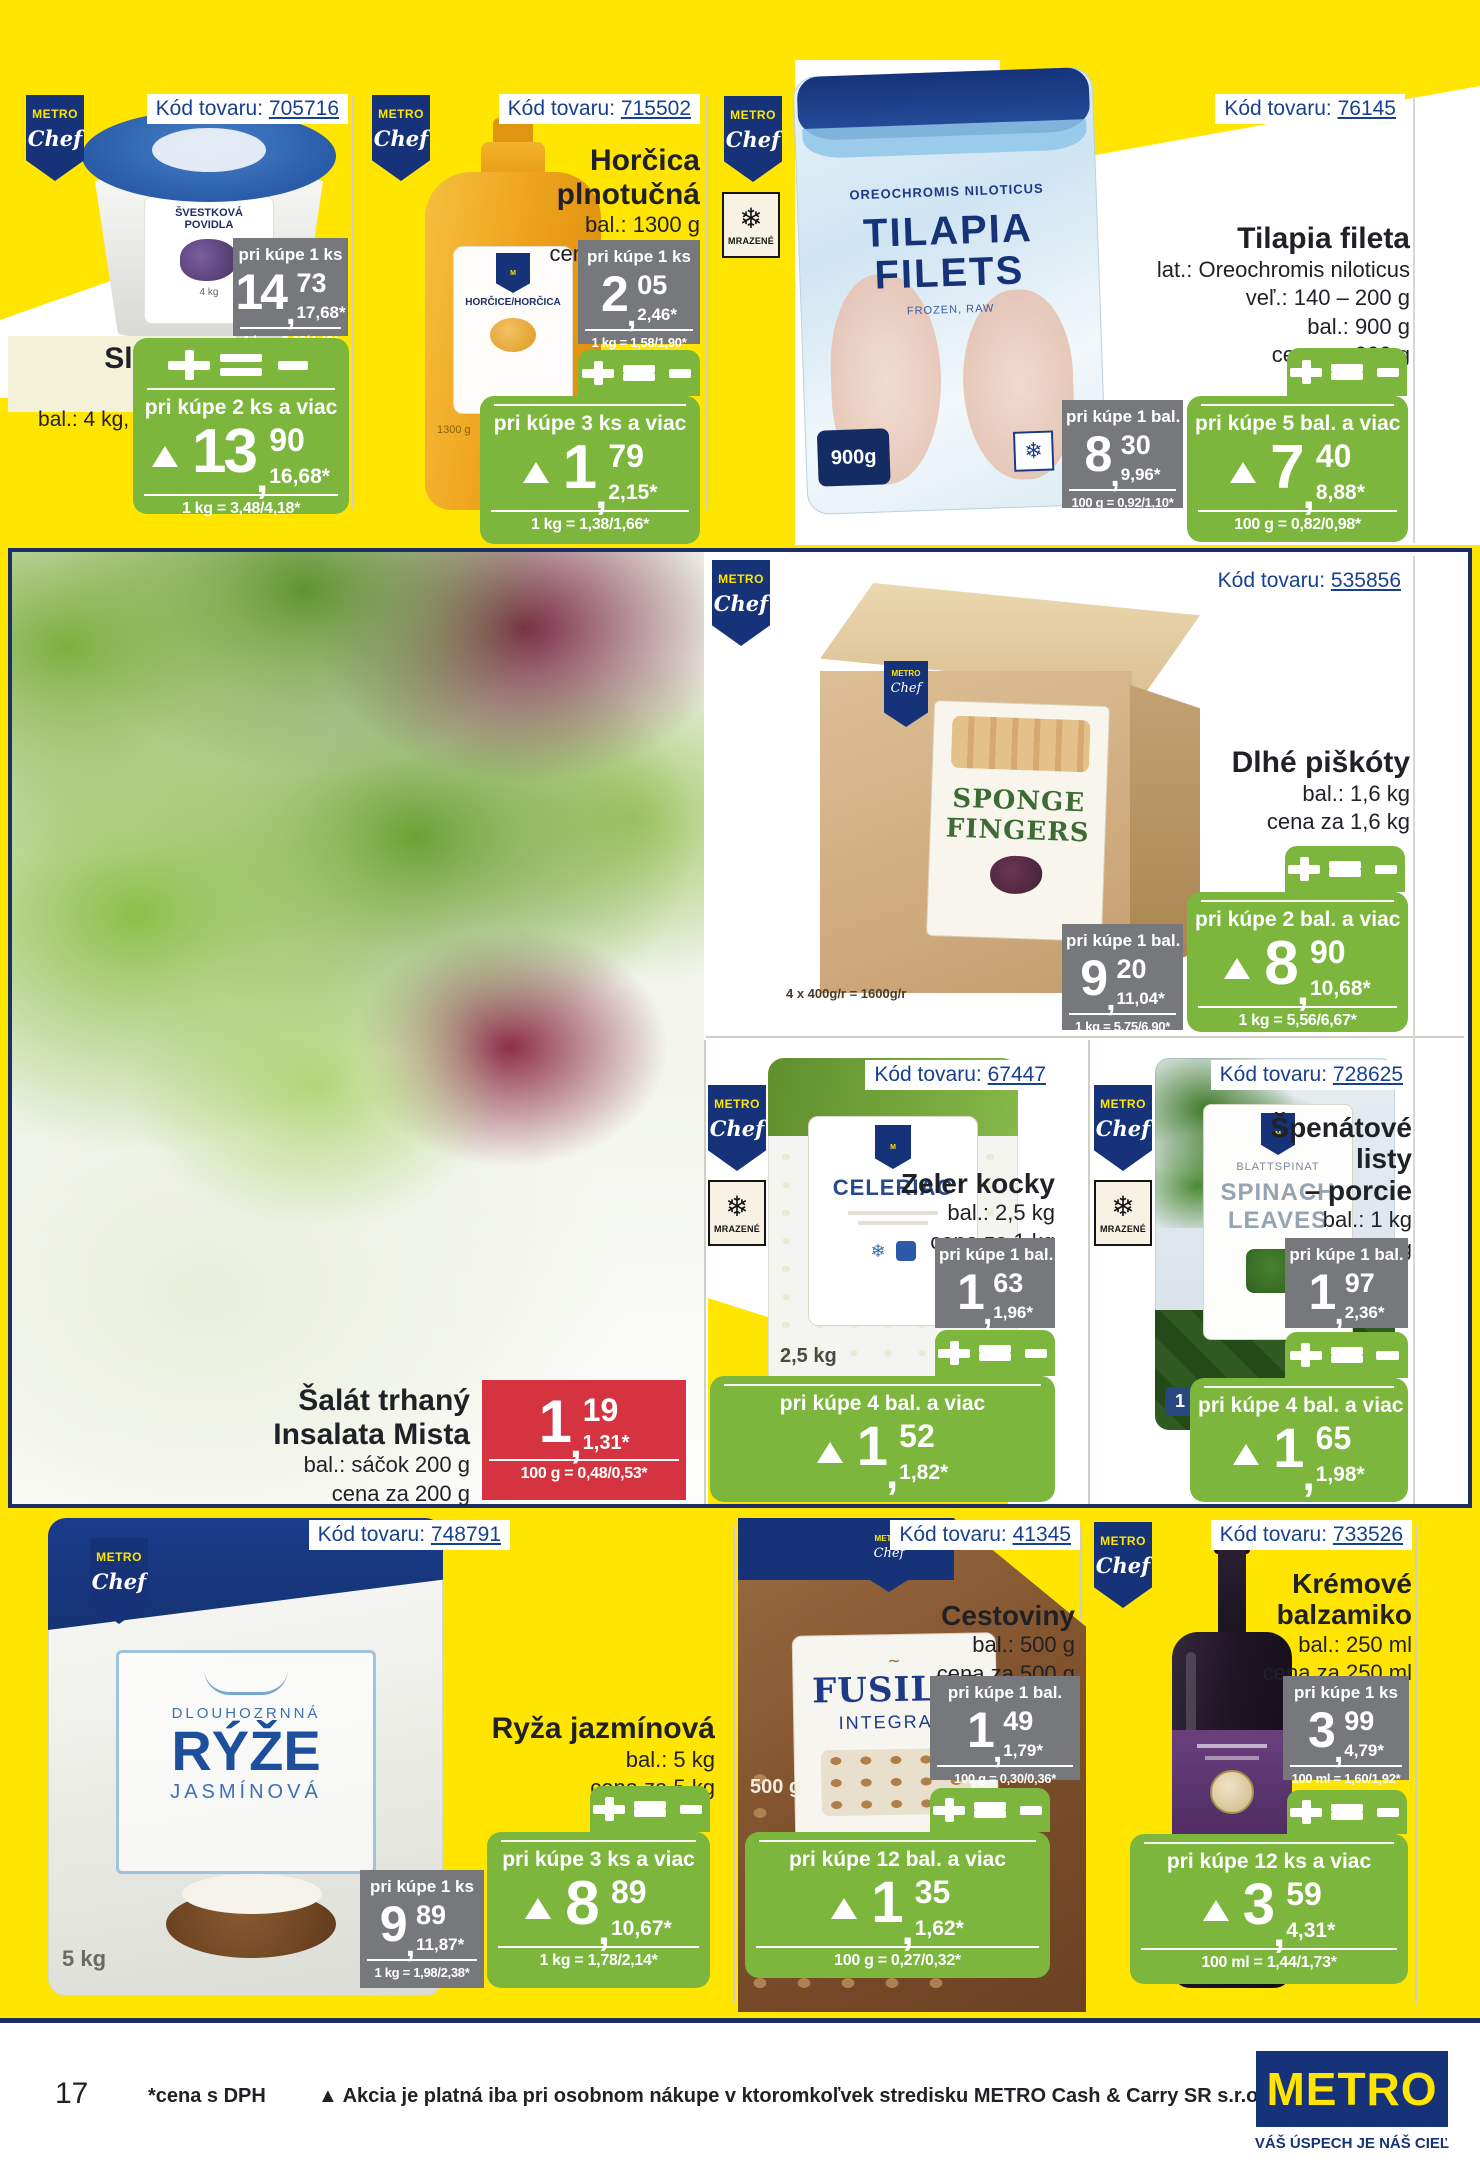 This screenshot has width=1480, height=2160. I want to click on promo-condition: pri kúpe 12 ks a viac, so click(1269, 1861).